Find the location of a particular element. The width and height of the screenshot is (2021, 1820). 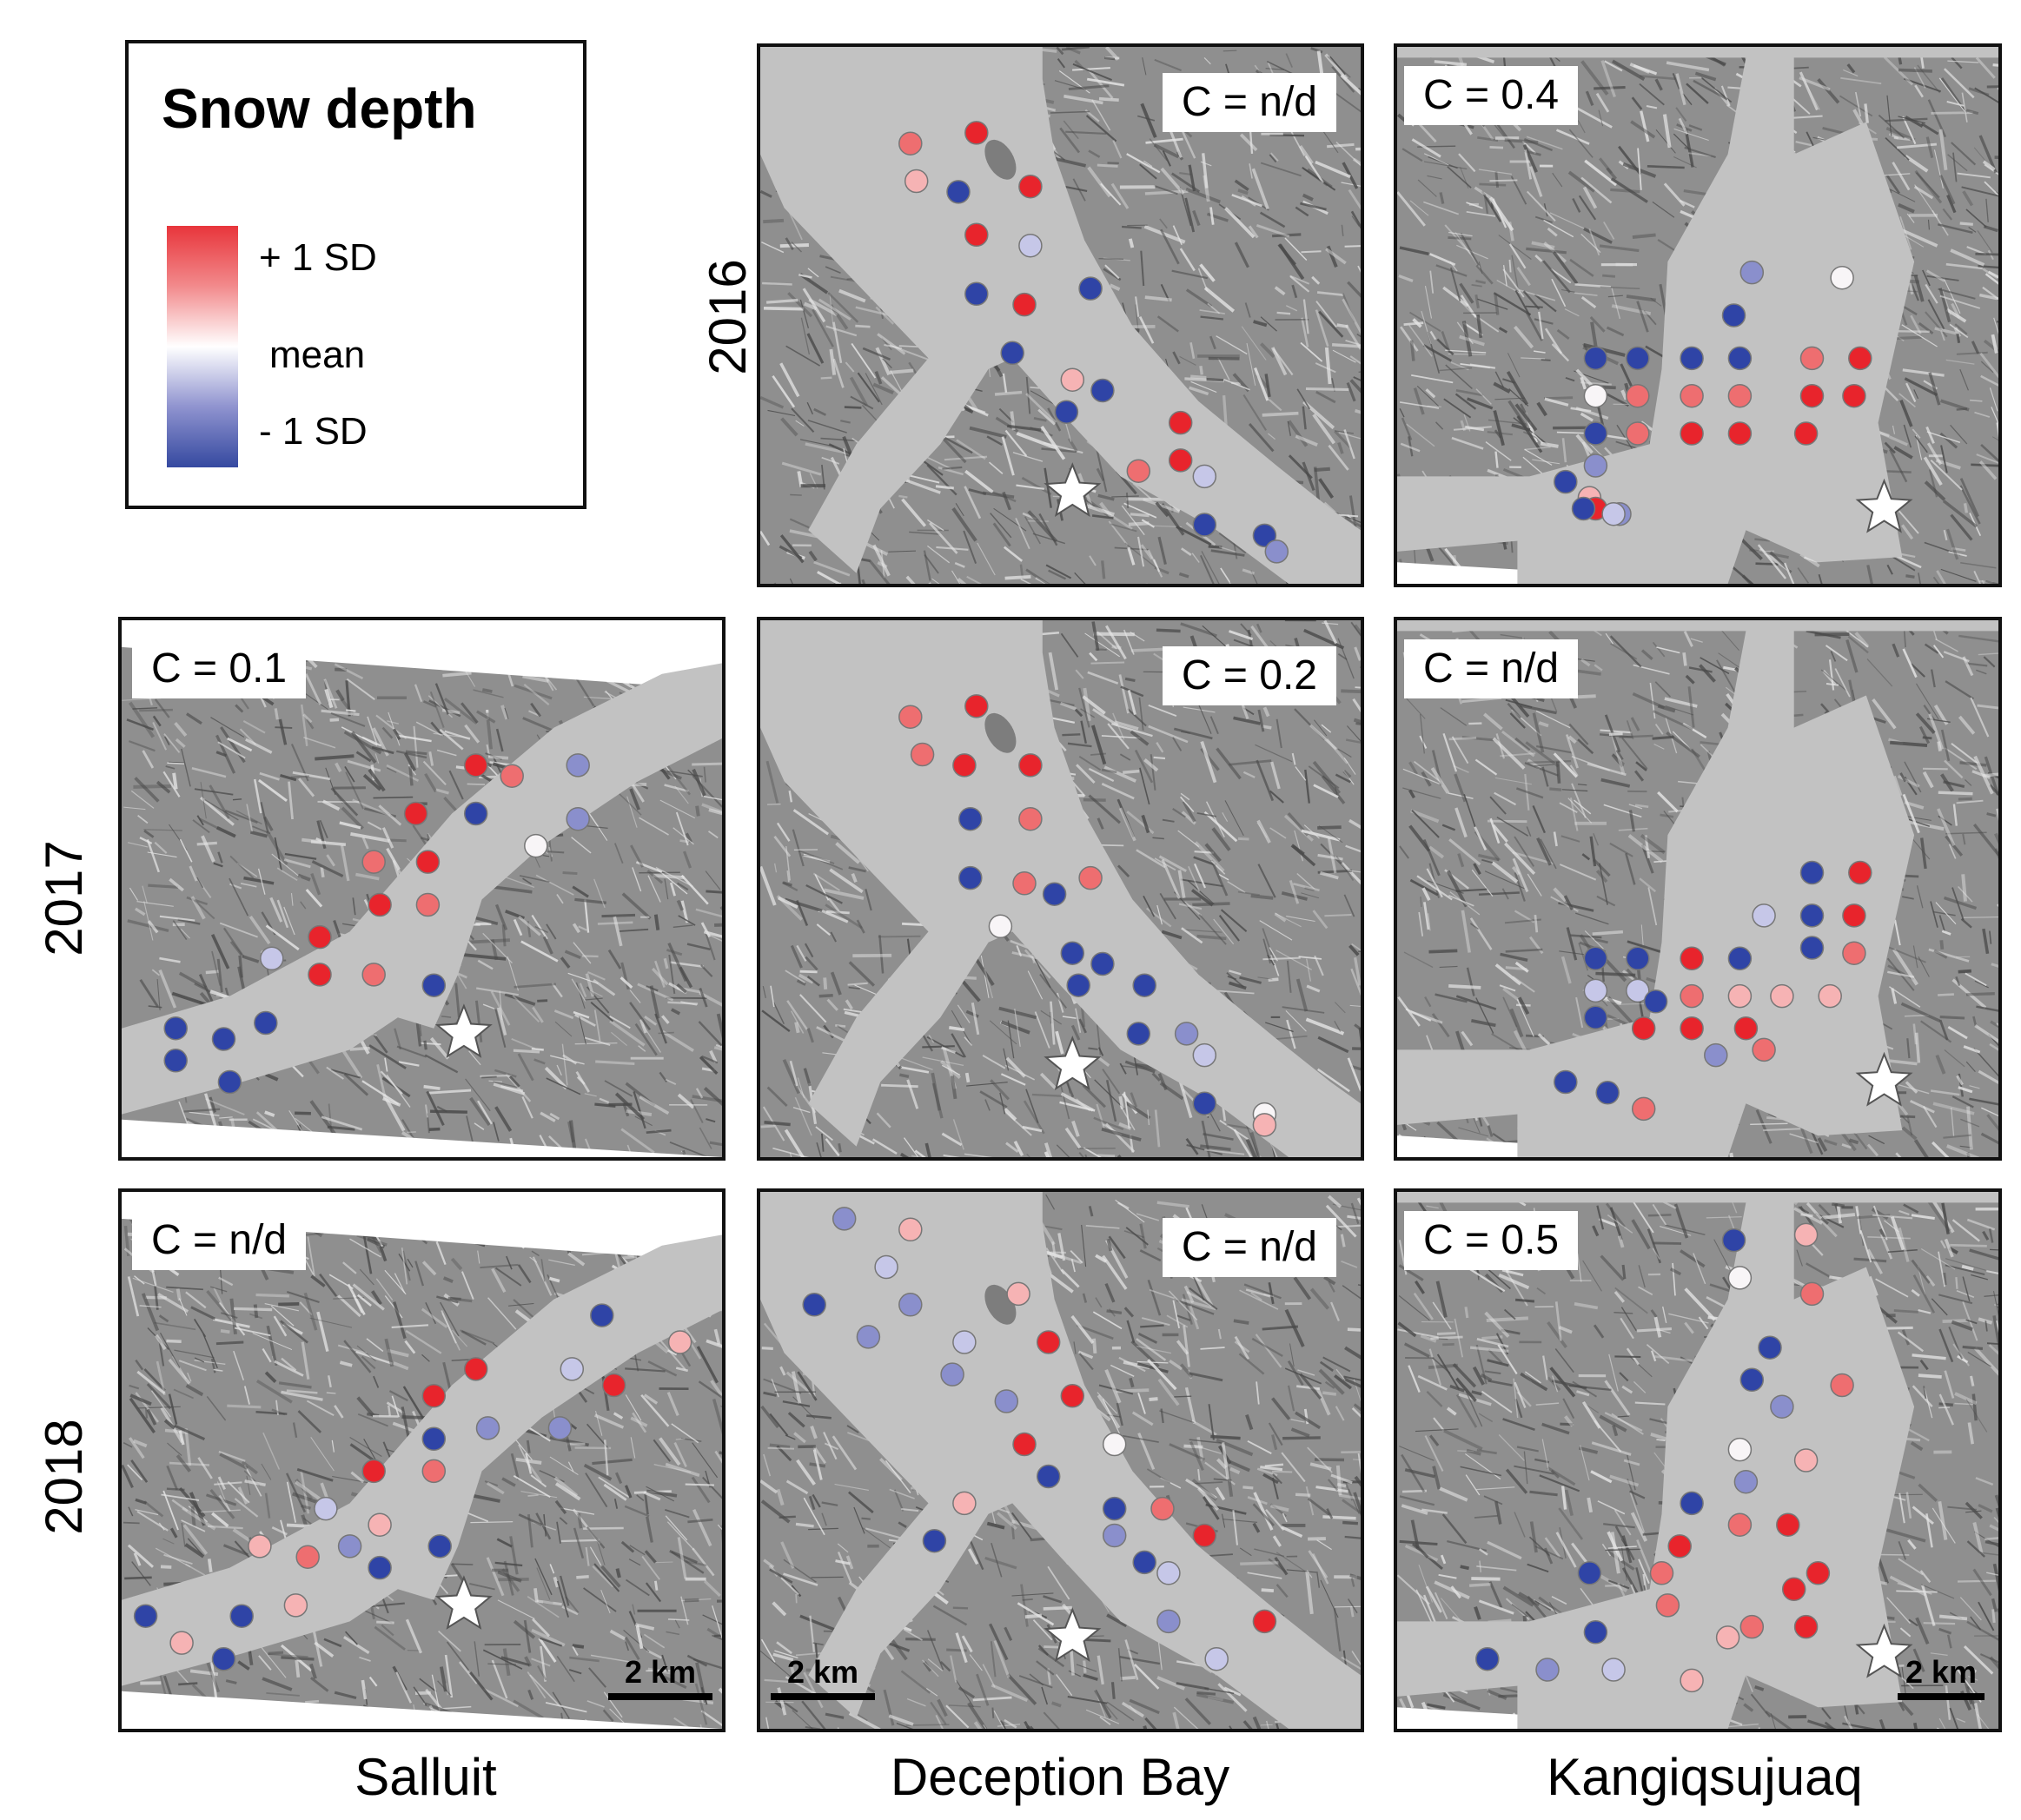

column-label-deception-bay: Deception Bay is located at coordinates (1060, 1777).